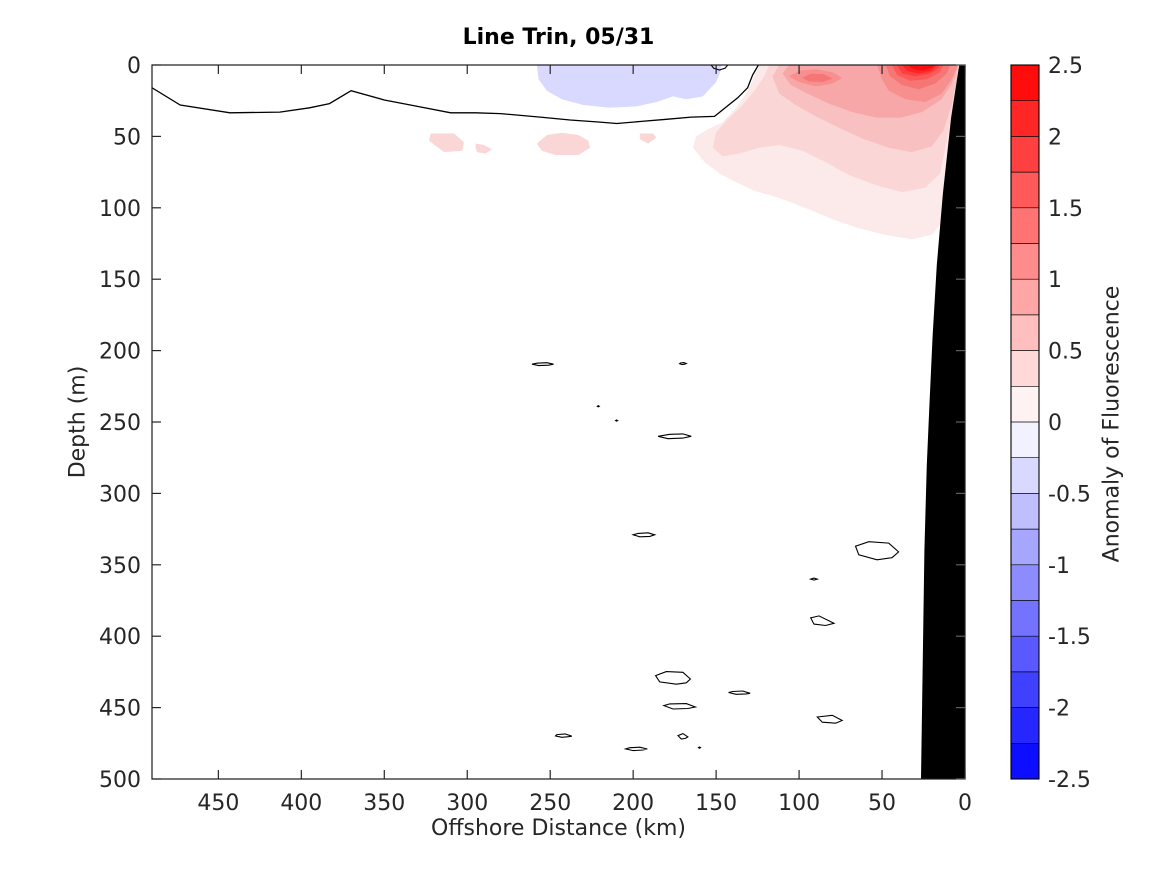 This screenshot has width=1167, height=875. Describe the element at coordinates (218, 803) in the screenshot. I see `x-tick-label: 450` at that location.